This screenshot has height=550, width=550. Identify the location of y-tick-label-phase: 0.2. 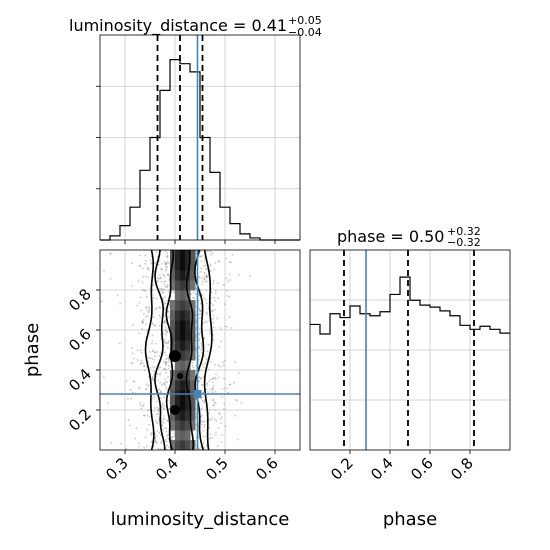
(80, 420).